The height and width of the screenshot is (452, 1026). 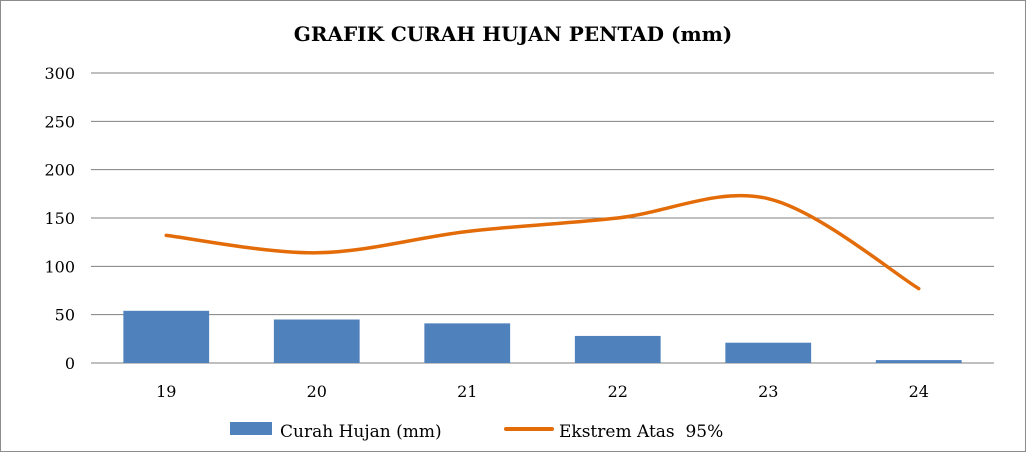 I want to click on y-axis-ticks: 0 50 100 150 200 250 300, so click(x=59, y=218).